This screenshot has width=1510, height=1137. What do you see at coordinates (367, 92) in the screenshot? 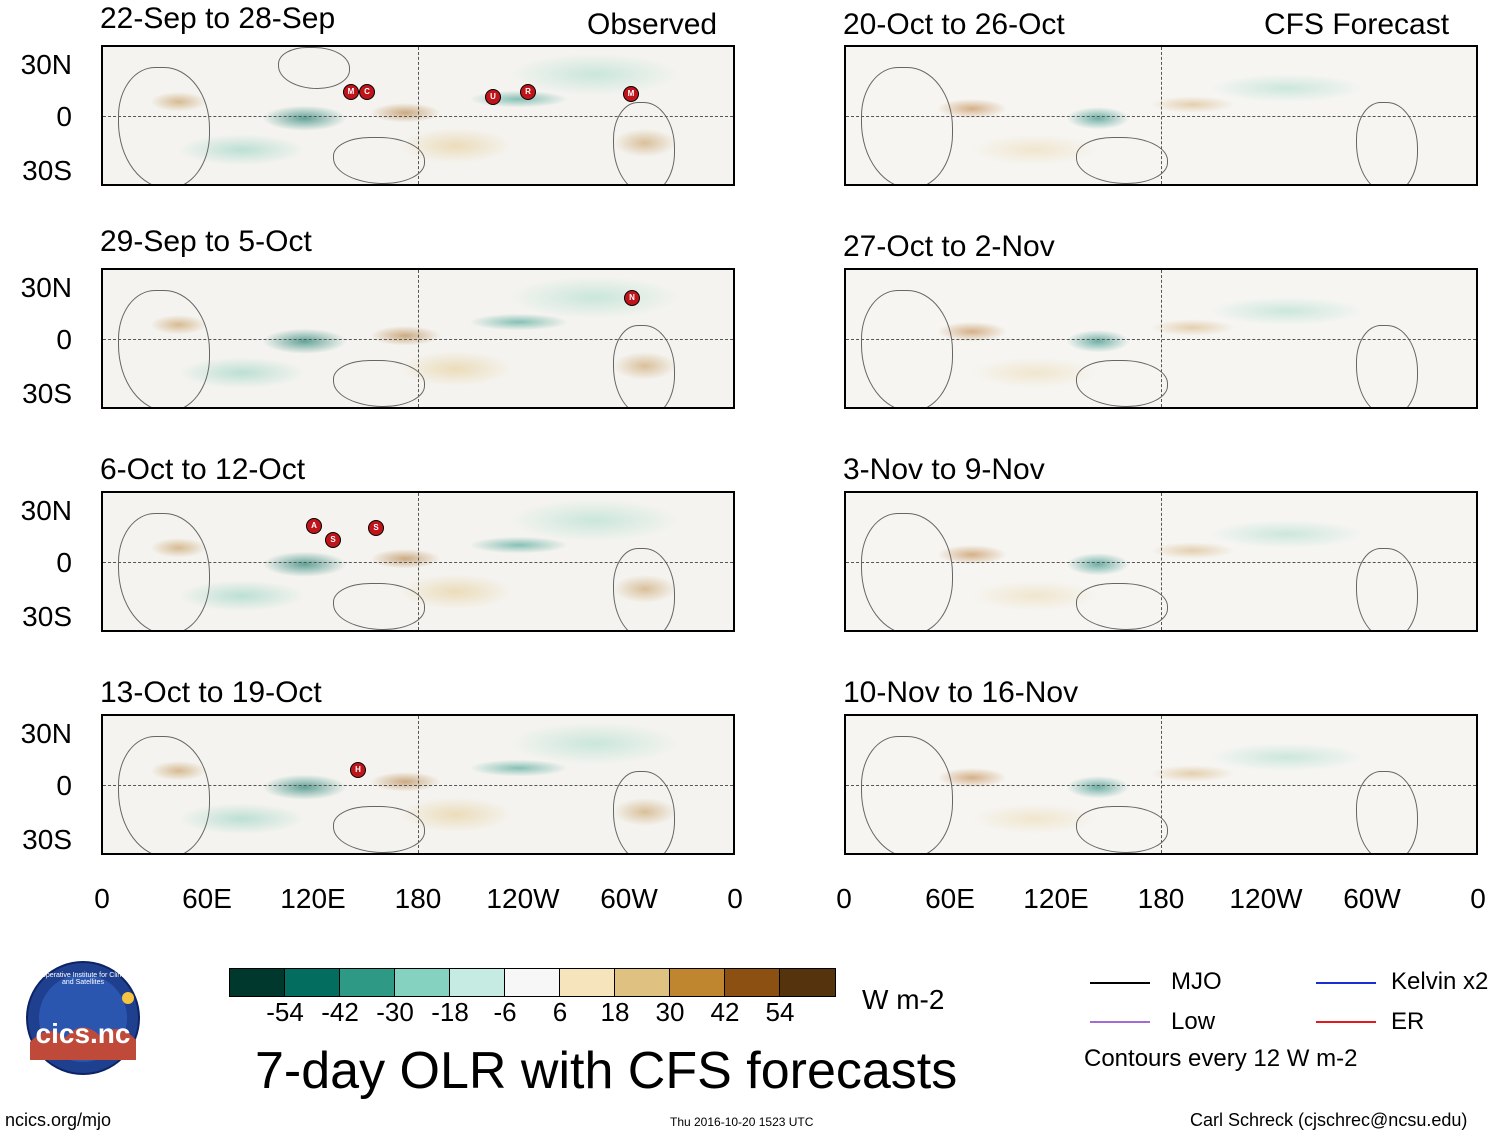
I see `storm-marker: C` at bounding box center [367, 92].